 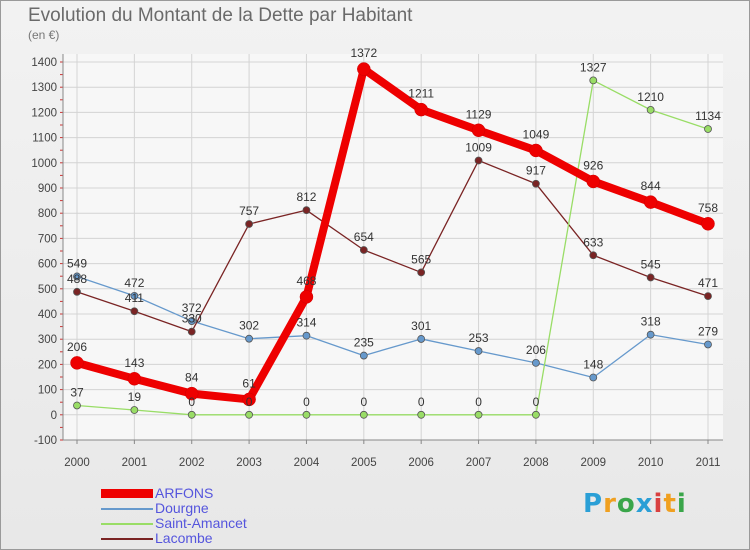 What do you see at coordinates (708, 208) in the screenshot?
I see `data-label-arfons: 758` at bounding box center [708, 208].